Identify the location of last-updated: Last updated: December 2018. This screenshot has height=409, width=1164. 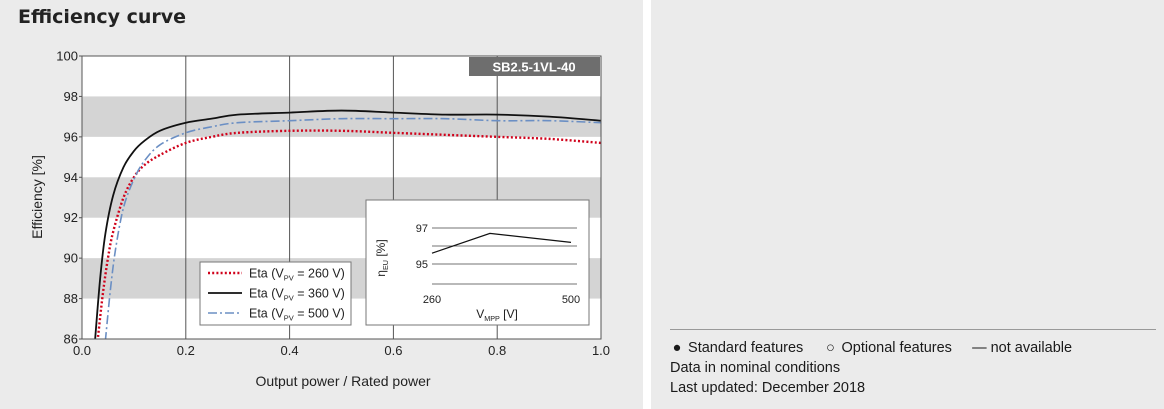
(768, 388).